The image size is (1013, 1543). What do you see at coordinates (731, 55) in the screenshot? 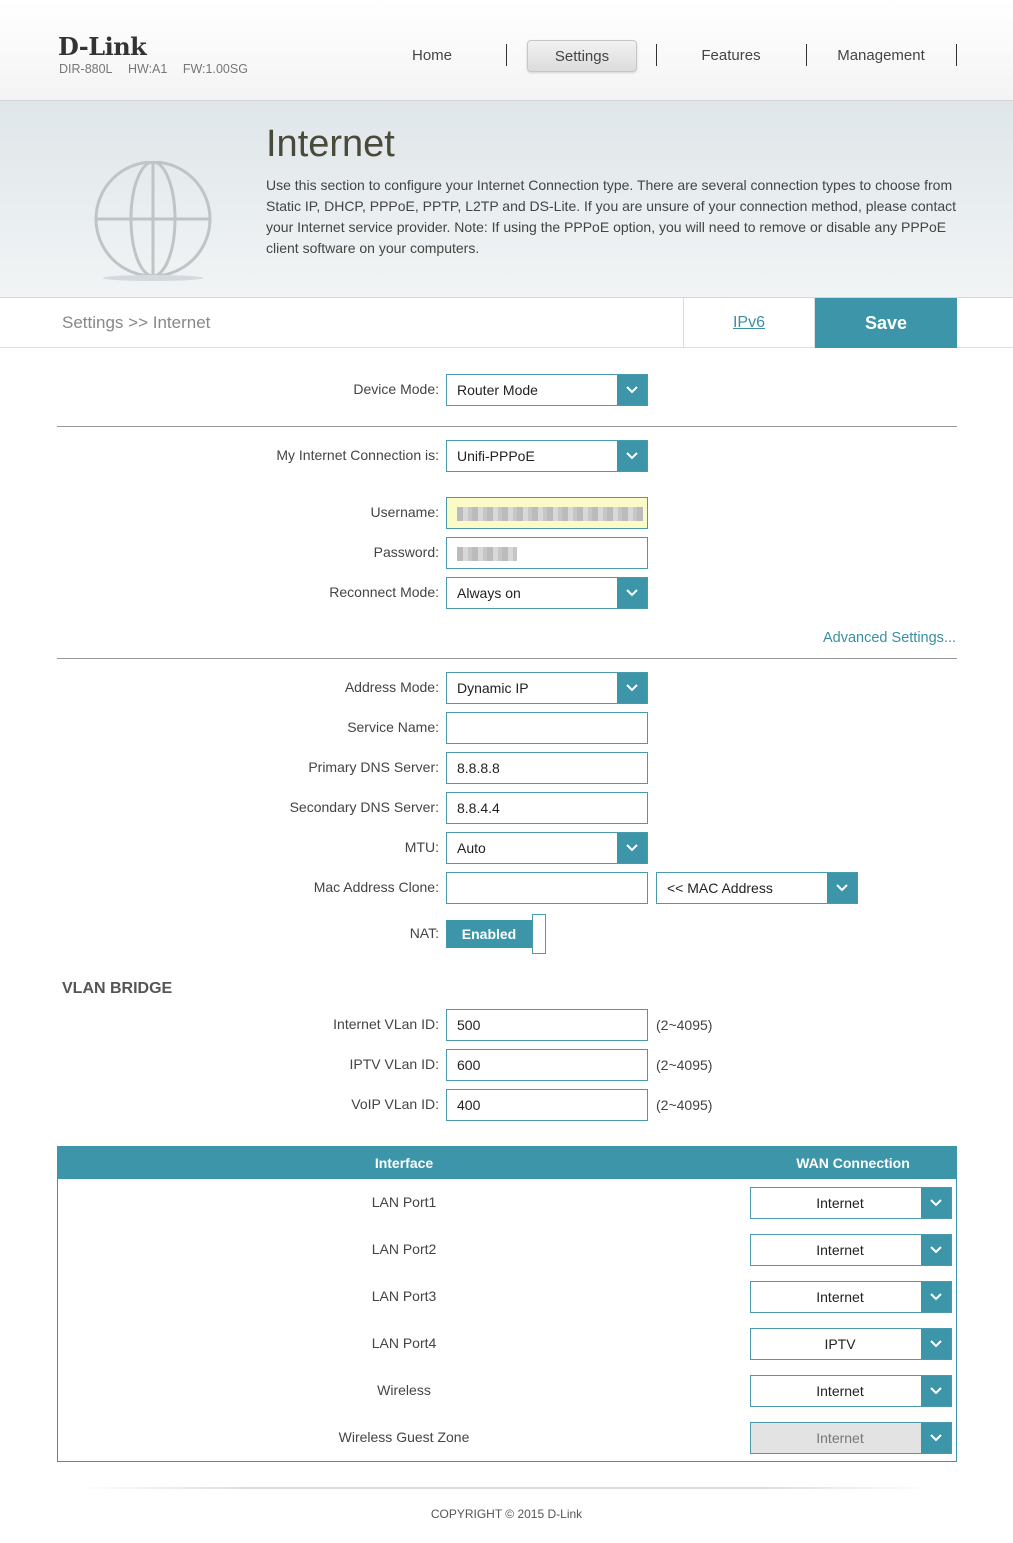
I see `nav-features: Features` at bounding box center [731, 55].